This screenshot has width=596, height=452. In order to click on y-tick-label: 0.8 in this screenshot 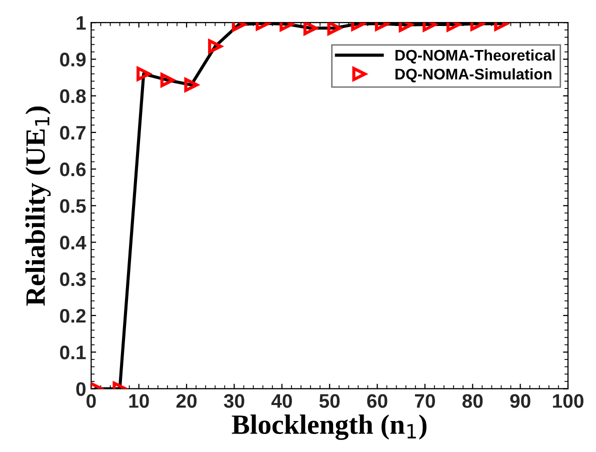, I will do `click(73, 96)`.